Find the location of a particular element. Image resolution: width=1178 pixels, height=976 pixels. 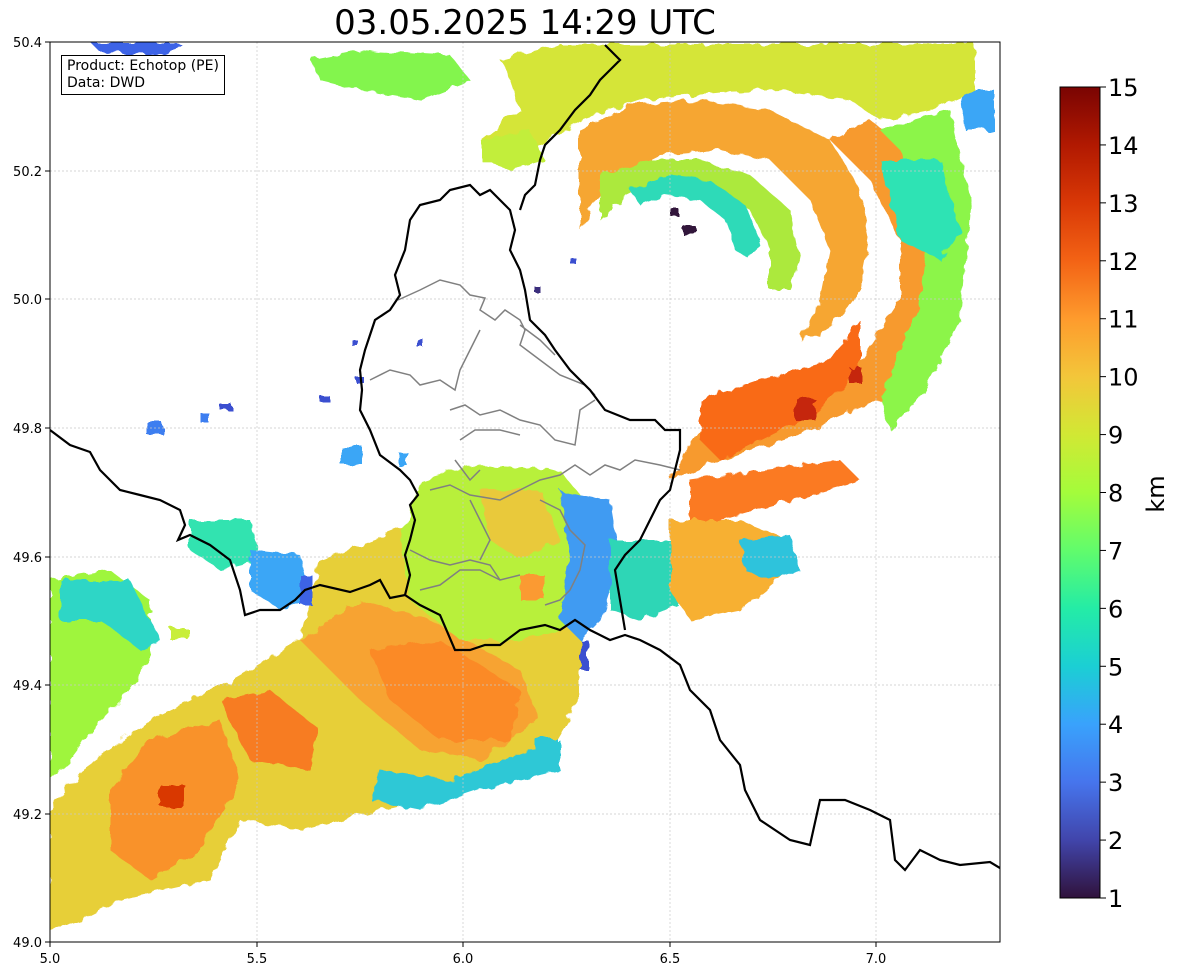

colorbar-tick-label: 14 is located at coordinates (1123, 146).